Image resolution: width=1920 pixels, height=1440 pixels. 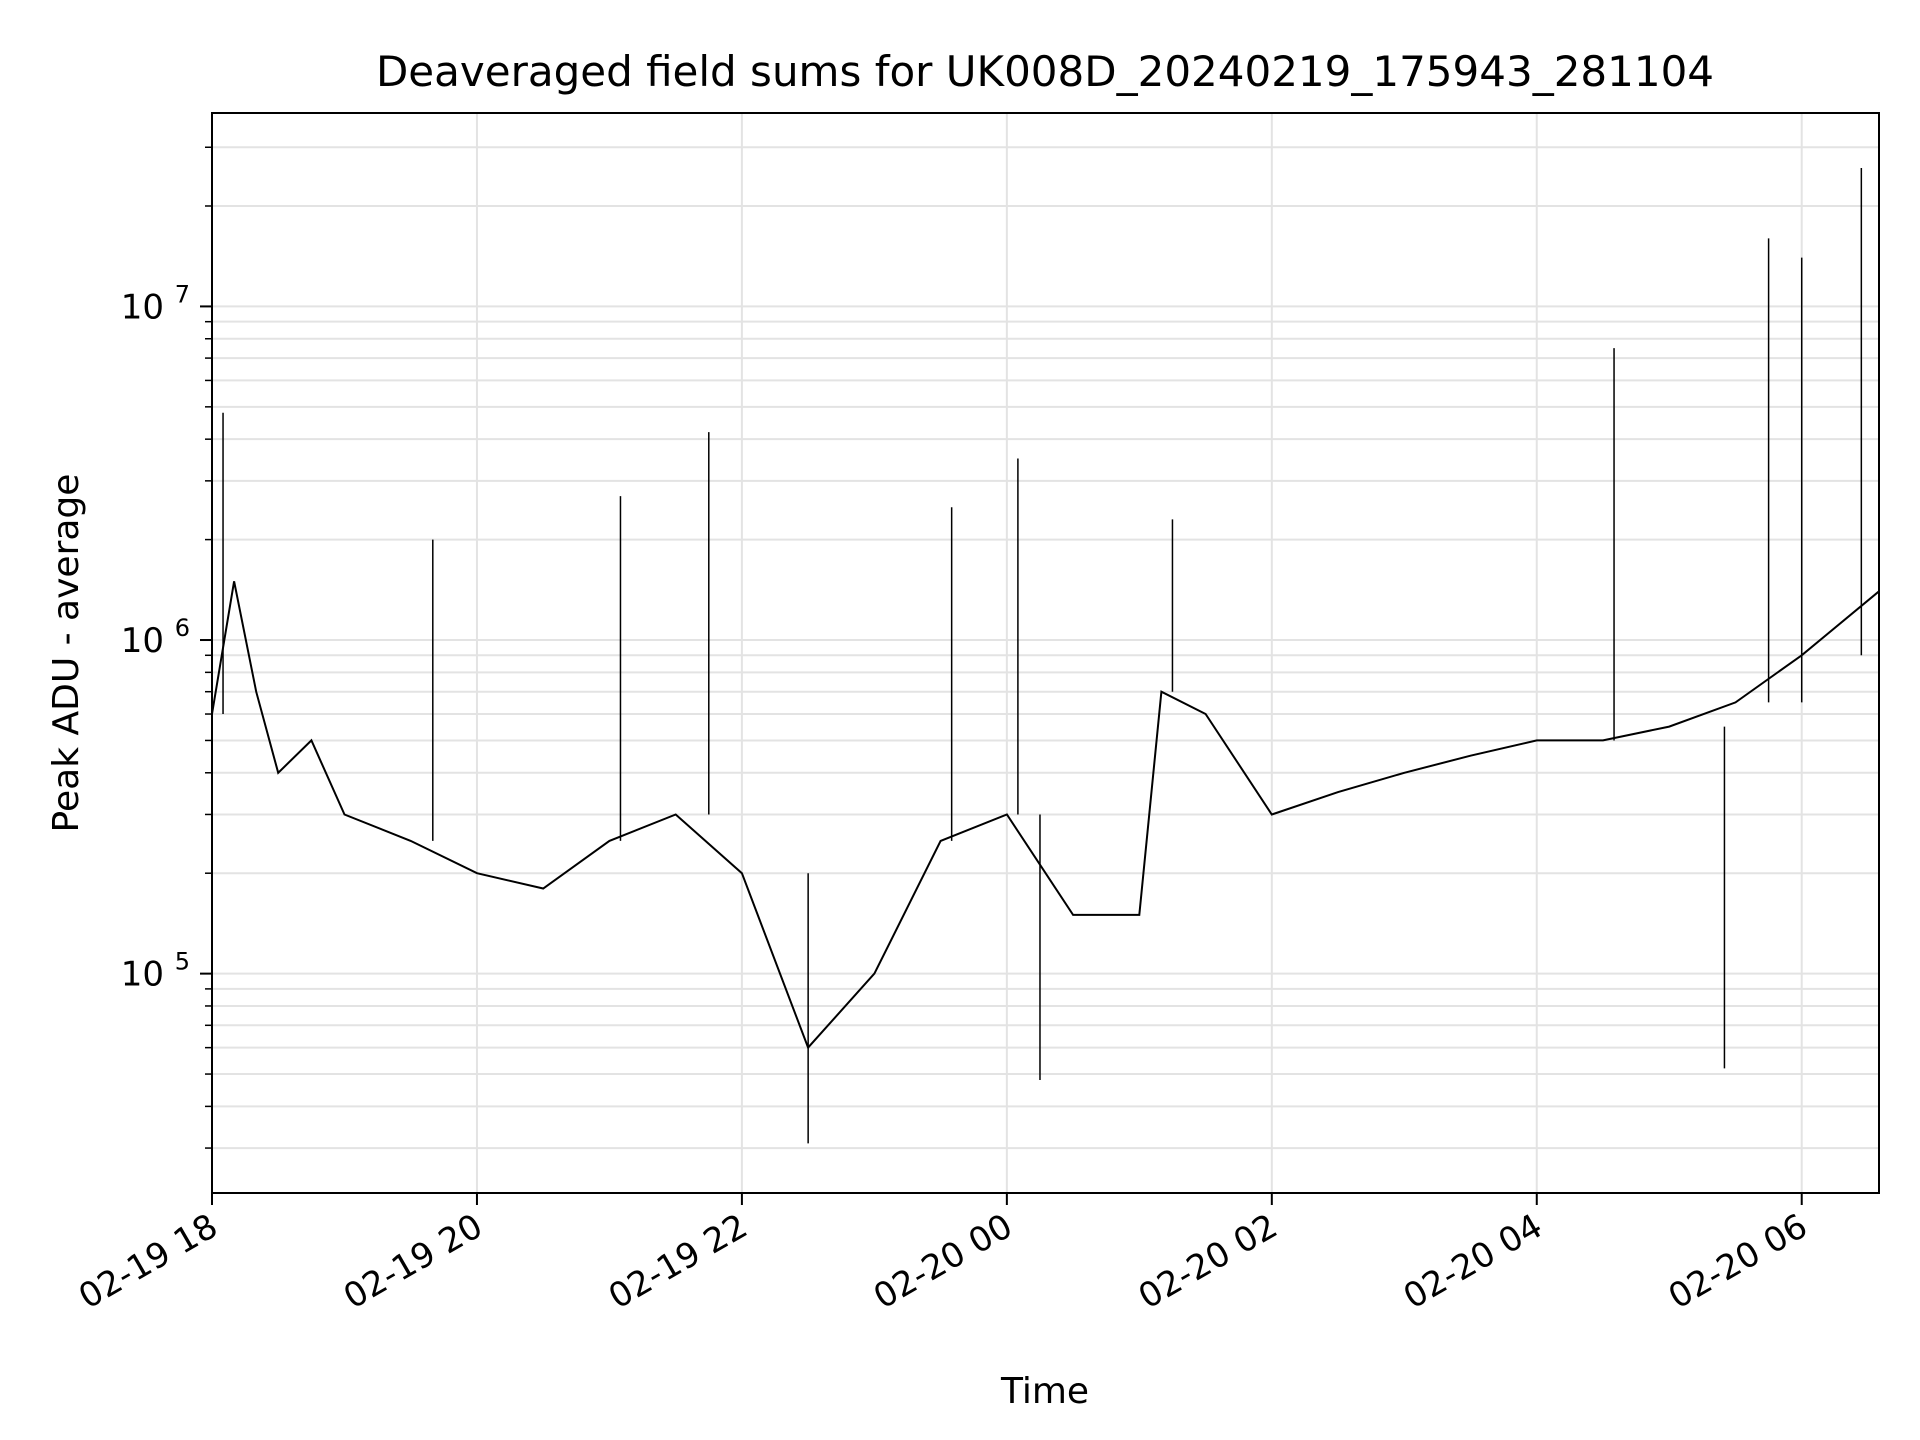 I want to click on y-tick-exponent: 5, so click(x=182, y=962).